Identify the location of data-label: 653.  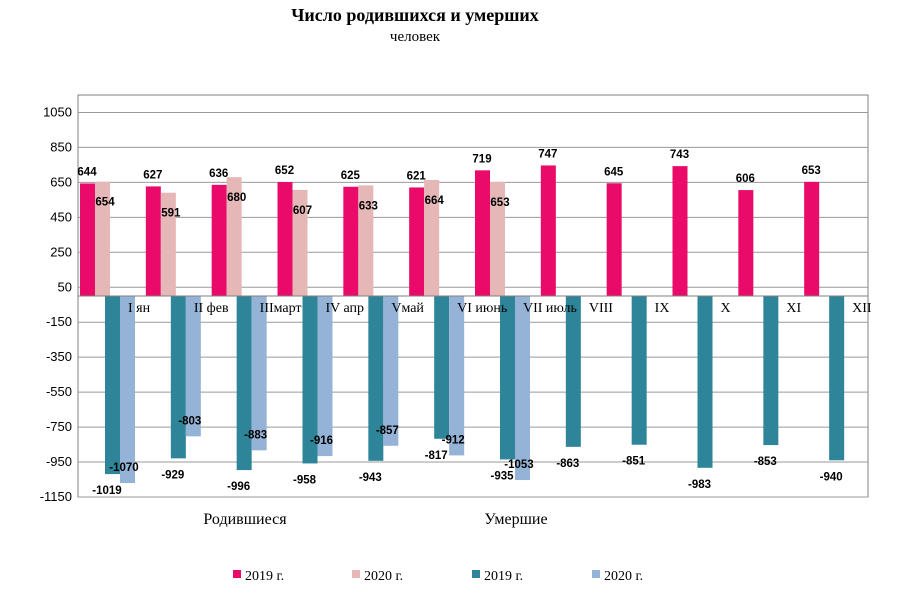
(811, 171).